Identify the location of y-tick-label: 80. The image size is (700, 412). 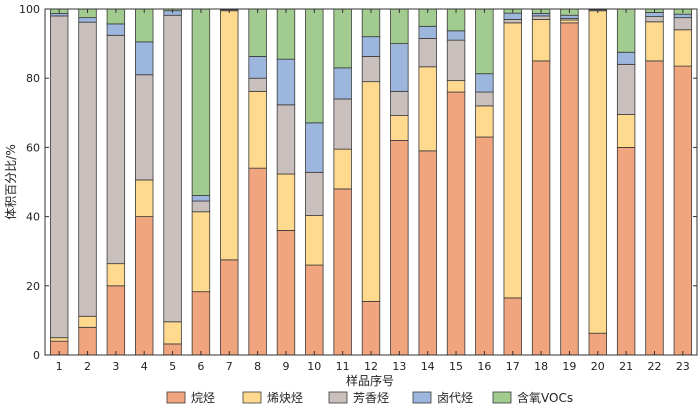
(33, 78).